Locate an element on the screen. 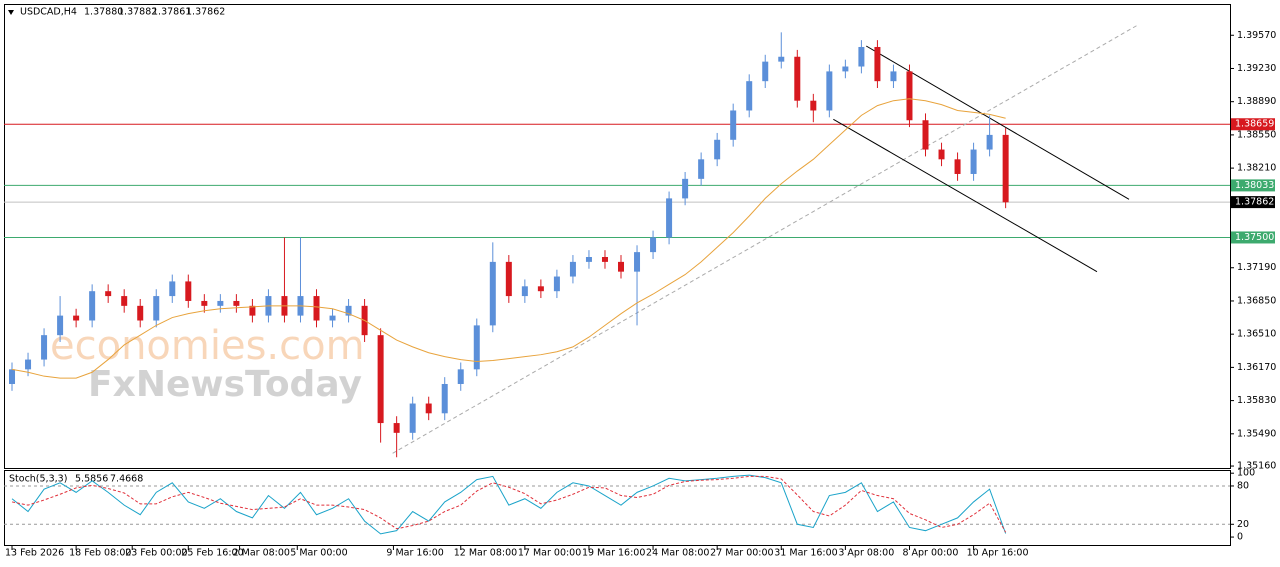 Image resolution: width=1280 pixels, height=567 pixels. x-tick-label: 19 Mar 16:00 is located at coordinates (613, 553).